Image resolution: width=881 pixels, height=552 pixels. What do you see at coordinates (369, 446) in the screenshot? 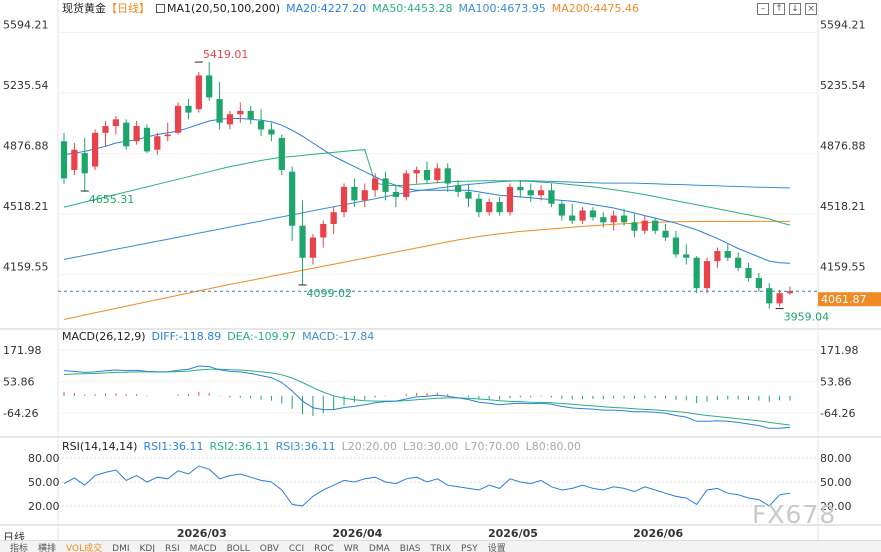
I see `rsi-l20: L20:20.00` at bounding box center [369, 446].